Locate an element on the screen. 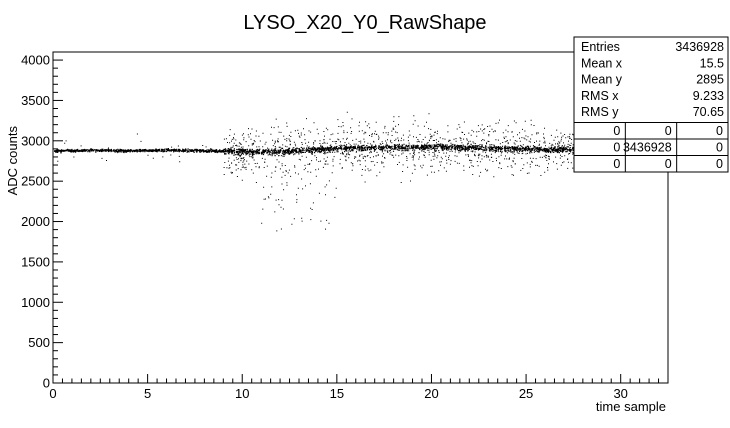 The height and width of the screenshot is (428, 730). stats-label: RMS y is located at coordinates (600, 112).